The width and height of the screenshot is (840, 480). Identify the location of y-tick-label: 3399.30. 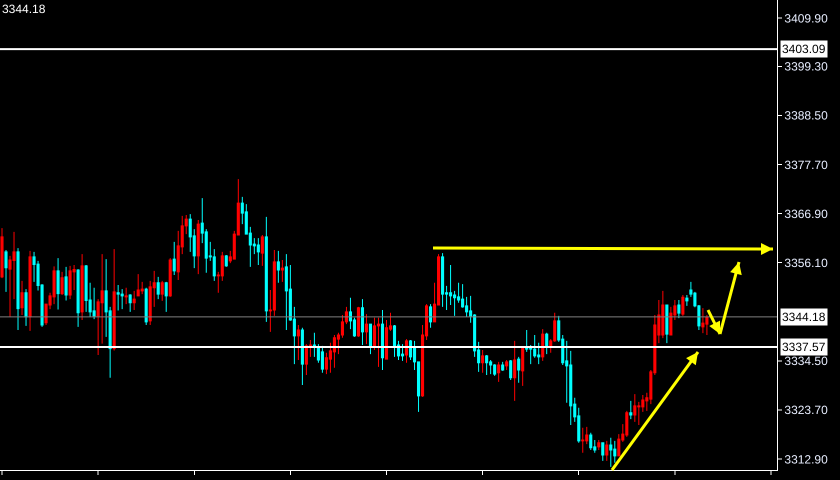
(806, 67).